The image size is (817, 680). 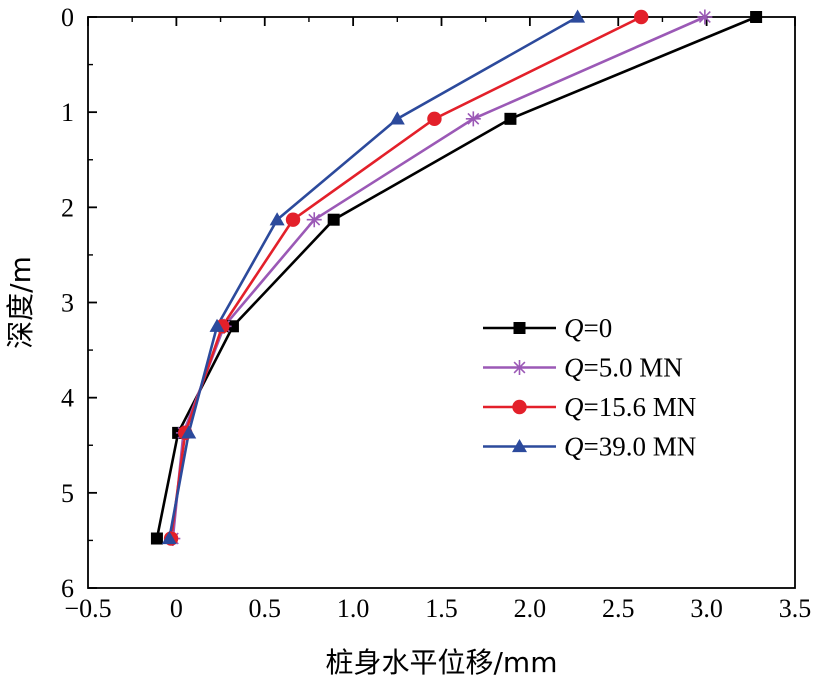 What do you see at coordinates (530, 608) in the screenshot?
I see `x-tick-label: 2.0` at bounding box center [530, 608].